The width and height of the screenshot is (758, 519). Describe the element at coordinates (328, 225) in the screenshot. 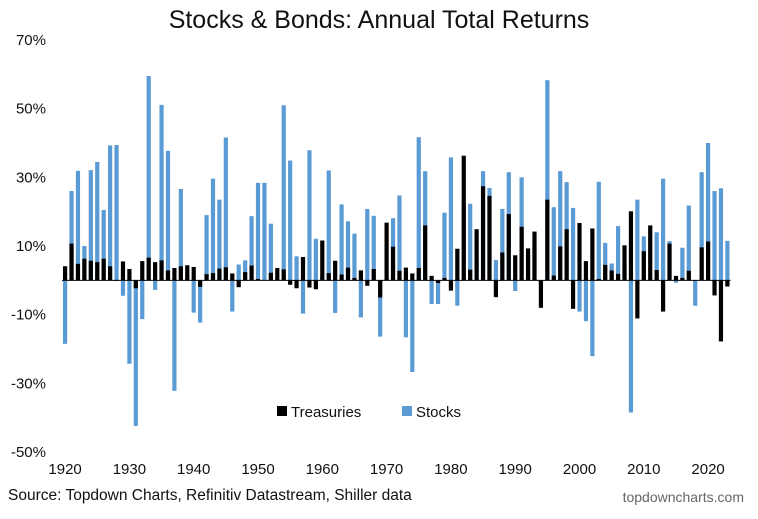

I see `stock-bar-1961` at that location.